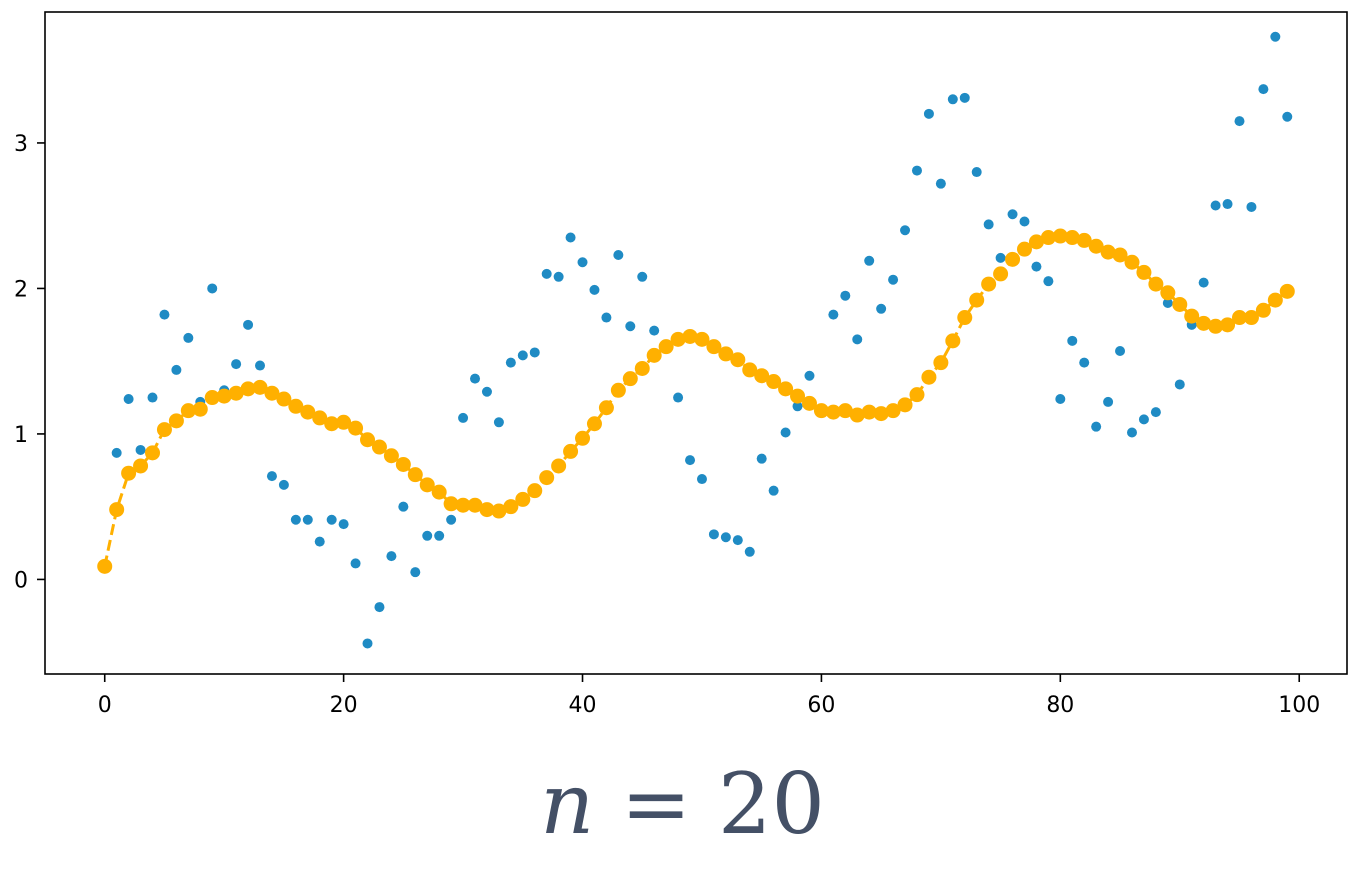 This screenshot has height=870, width=1365. What do you see at coordinates (21, 144) in the screenshot?
I see `y-tick-label: 3` at bounding box center [21, 144].